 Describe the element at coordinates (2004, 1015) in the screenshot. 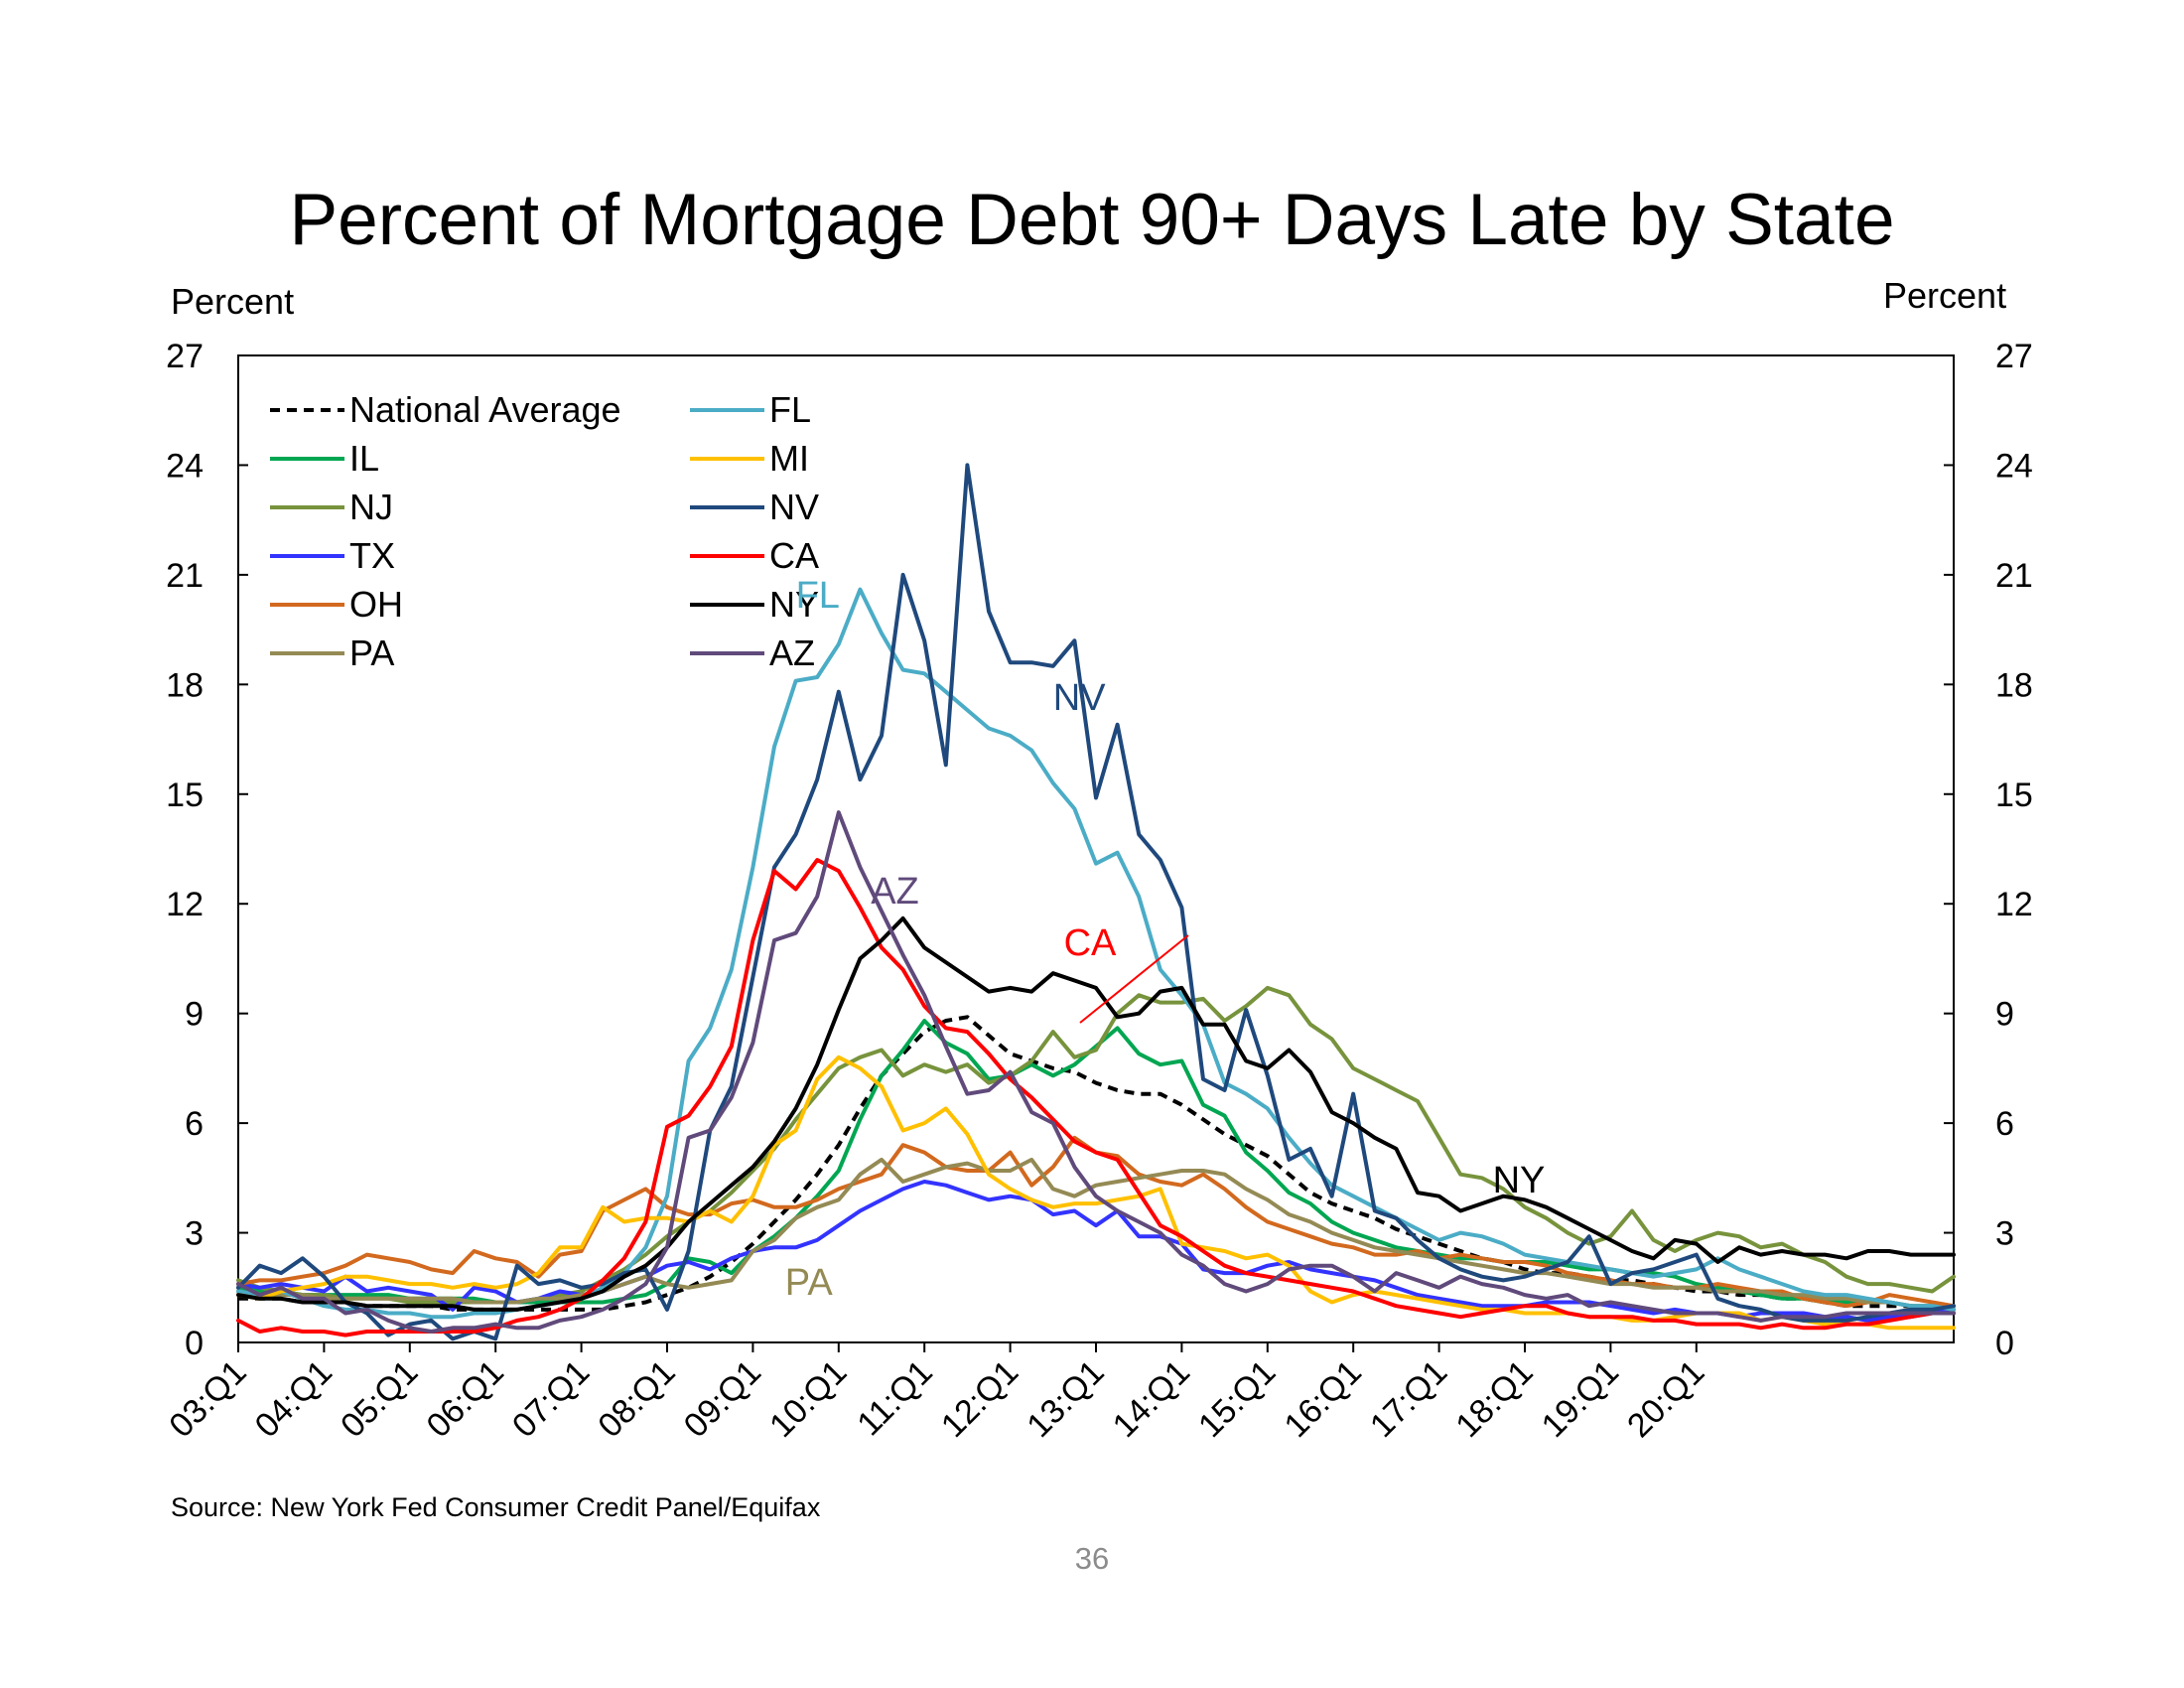

I see `y-tick-label-right: 9` at that location.